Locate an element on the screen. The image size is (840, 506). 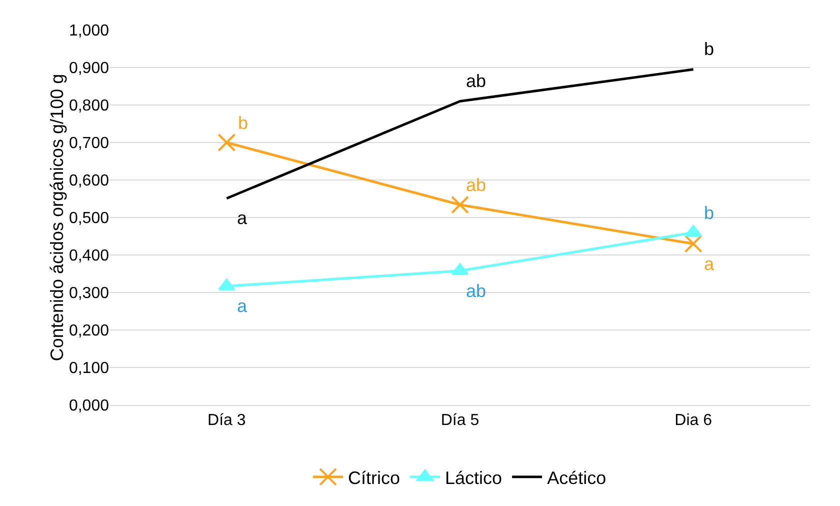
x-tick-label: Día 3 is located at coordinates (227, 421).